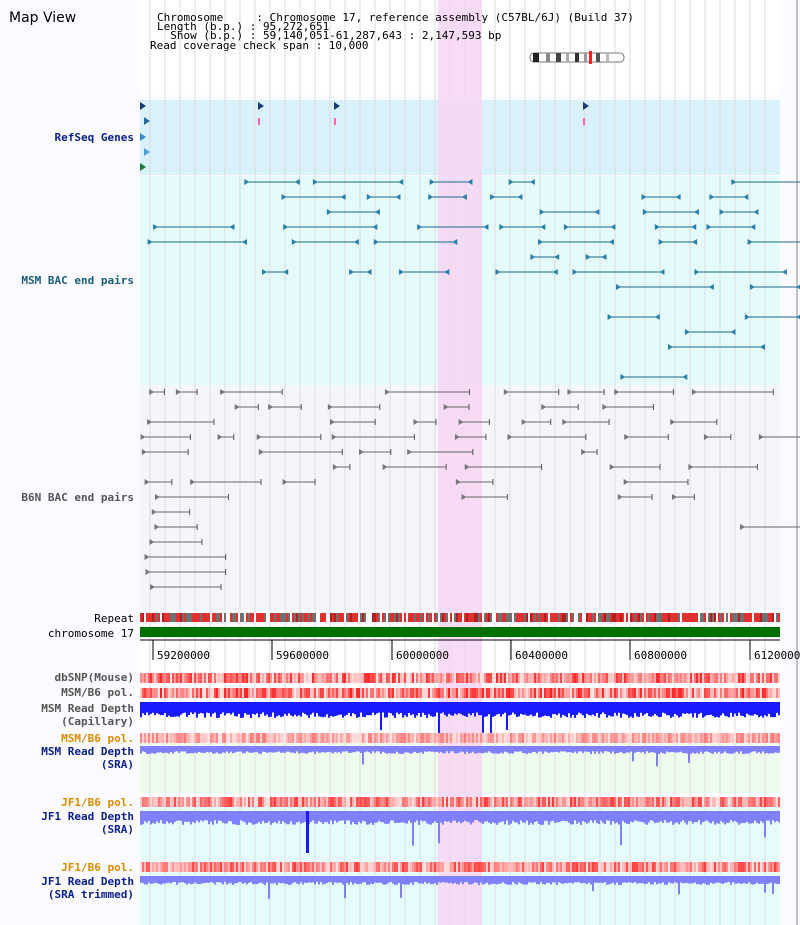  What do you see at coordinates (77, 280) in the screenshot?
I see `track-label-msm-bac: MSM BAC end pairs` at bounding box center [77, 280].